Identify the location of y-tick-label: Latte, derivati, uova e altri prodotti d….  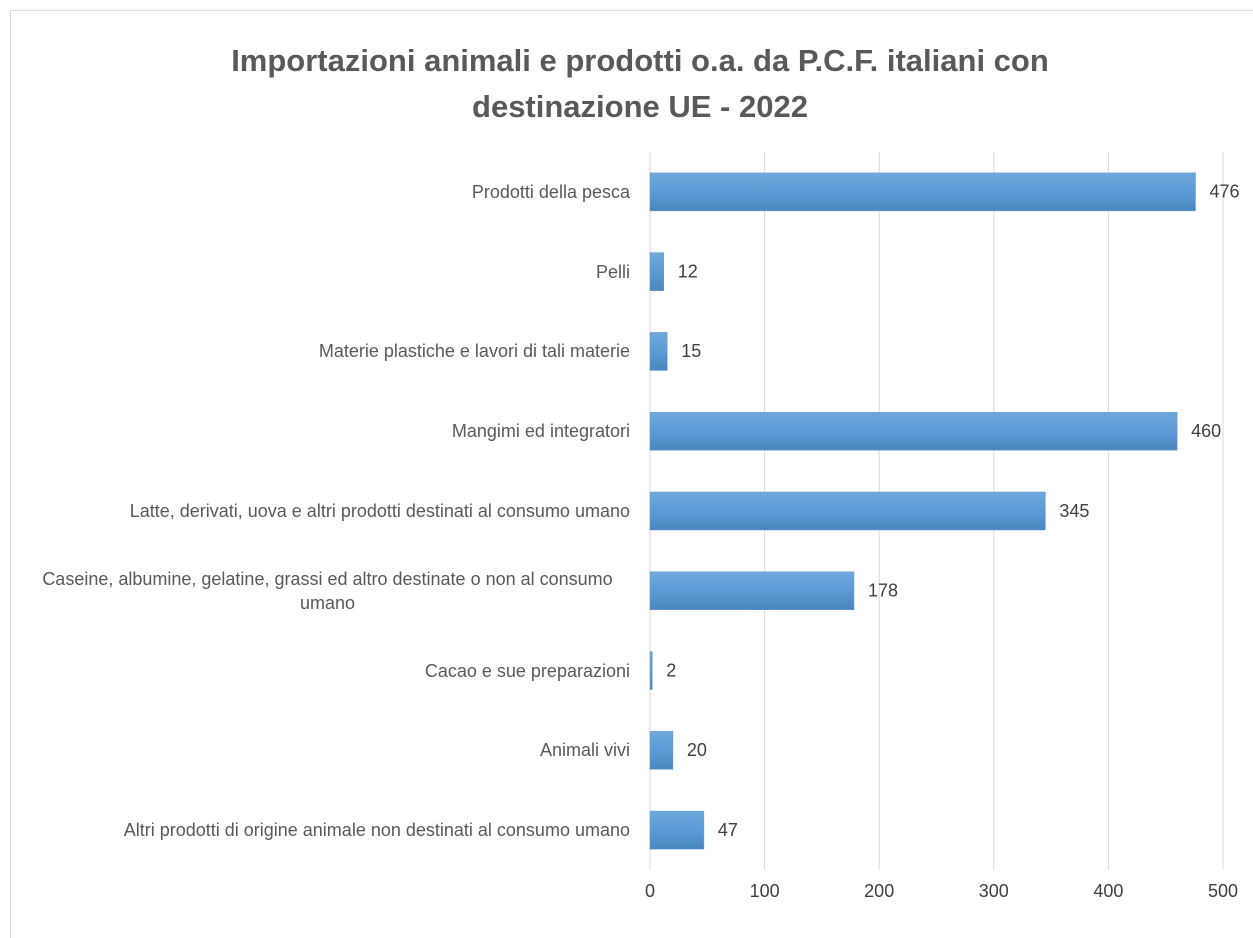
(379, 511).